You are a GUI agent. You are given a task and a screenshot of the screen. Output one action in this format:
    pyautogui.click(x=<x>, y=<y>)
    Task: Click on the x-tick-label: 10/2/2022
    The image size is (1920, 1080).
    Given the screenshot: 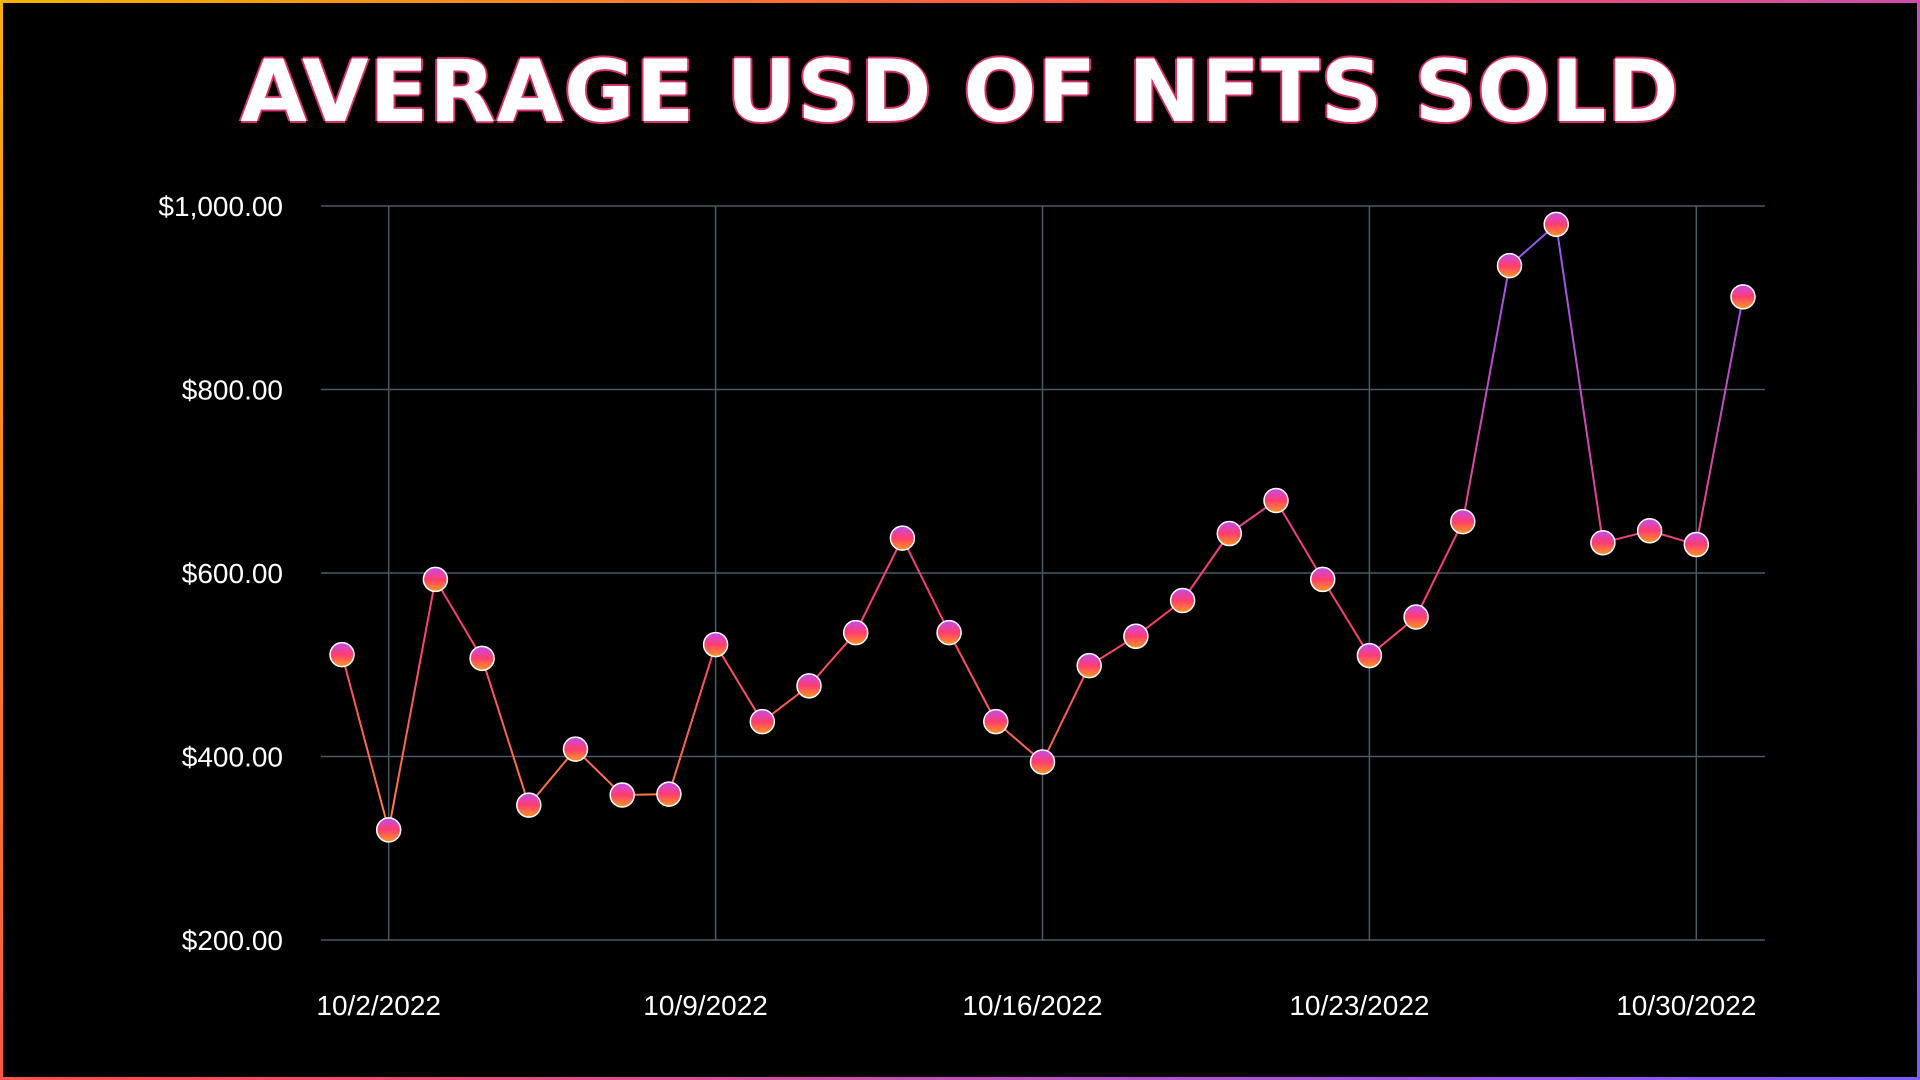 What is the action you would take?
    pyautogui.click(x=378, y=1005)
    